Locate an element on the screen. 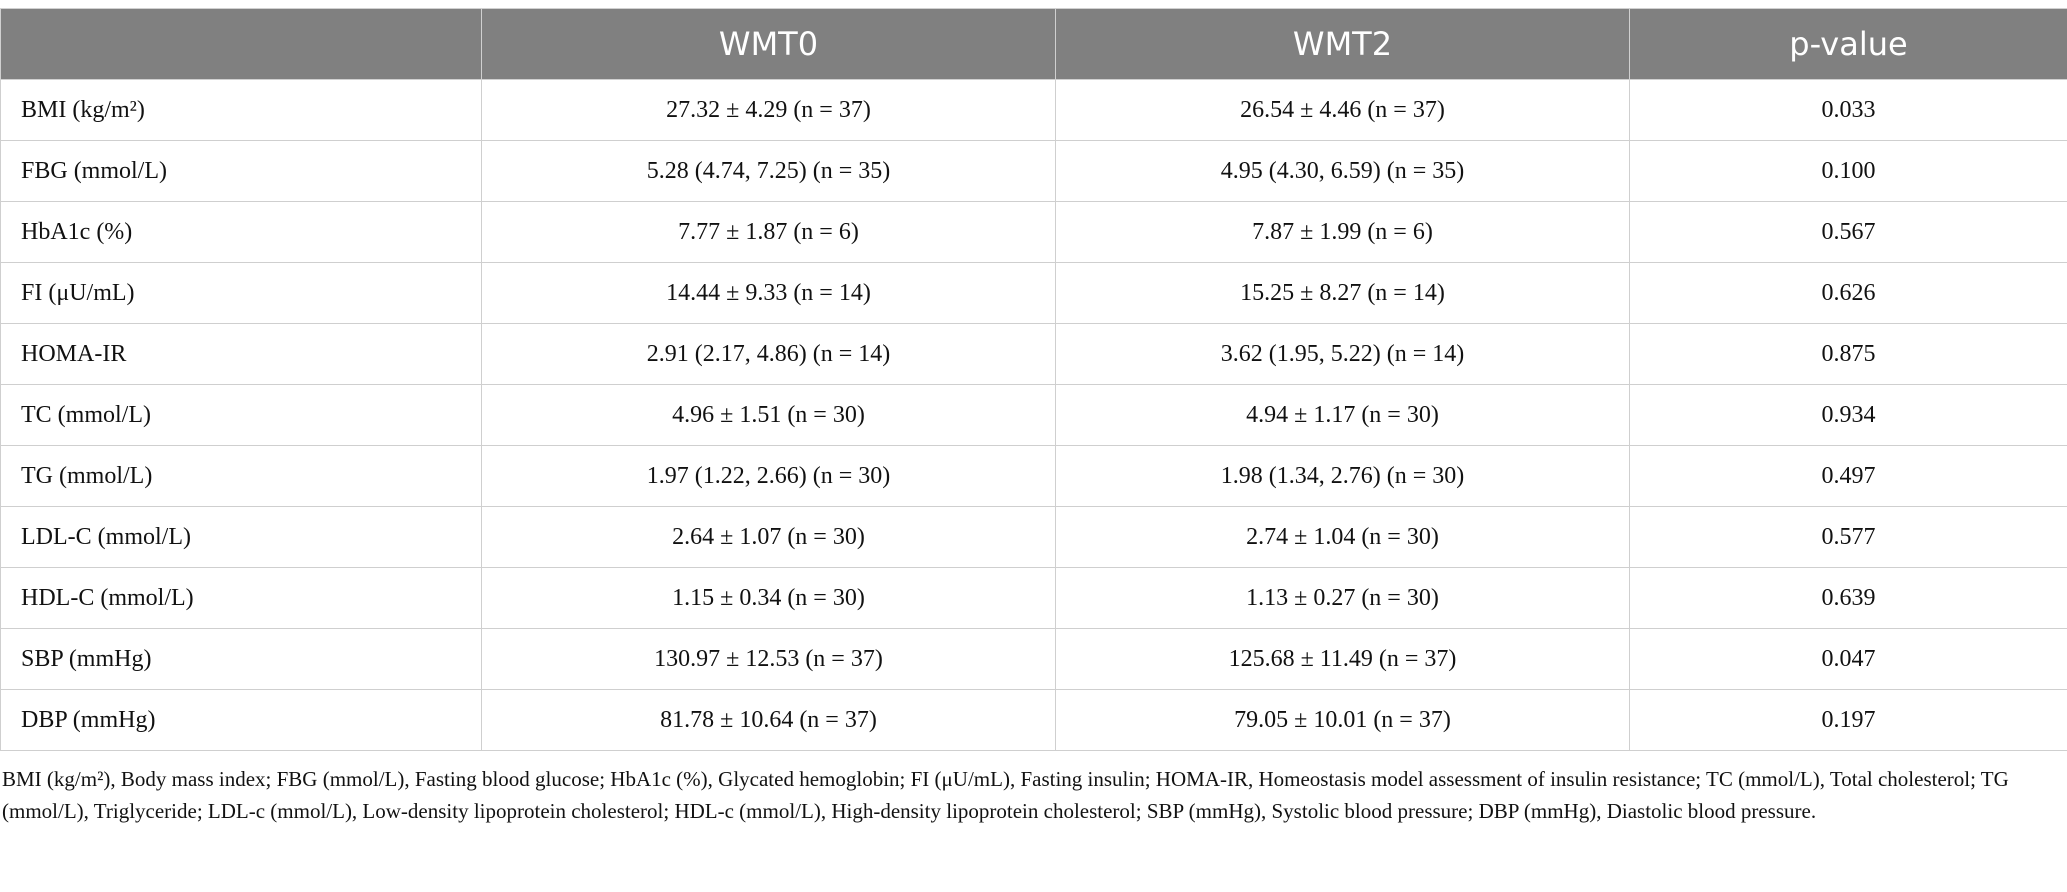 Image resolution: width=2067 pixels, height=892 pixels. table-cell: 7.77 ± 1.87 (n = 6) is located at coordinates (769, 232).